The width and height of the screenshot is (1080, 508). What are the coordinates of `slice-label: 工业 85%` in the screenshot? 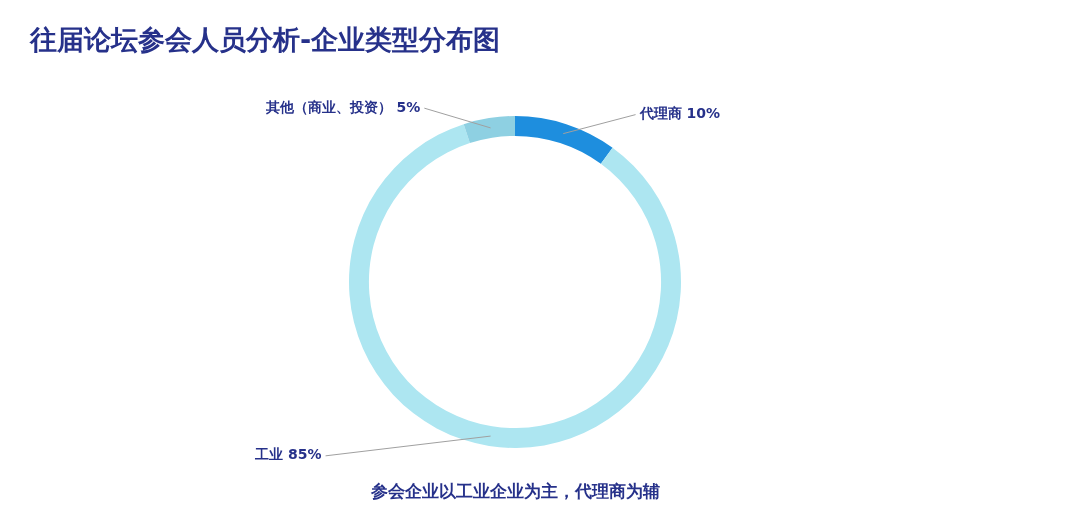 It's located at (288, 454).